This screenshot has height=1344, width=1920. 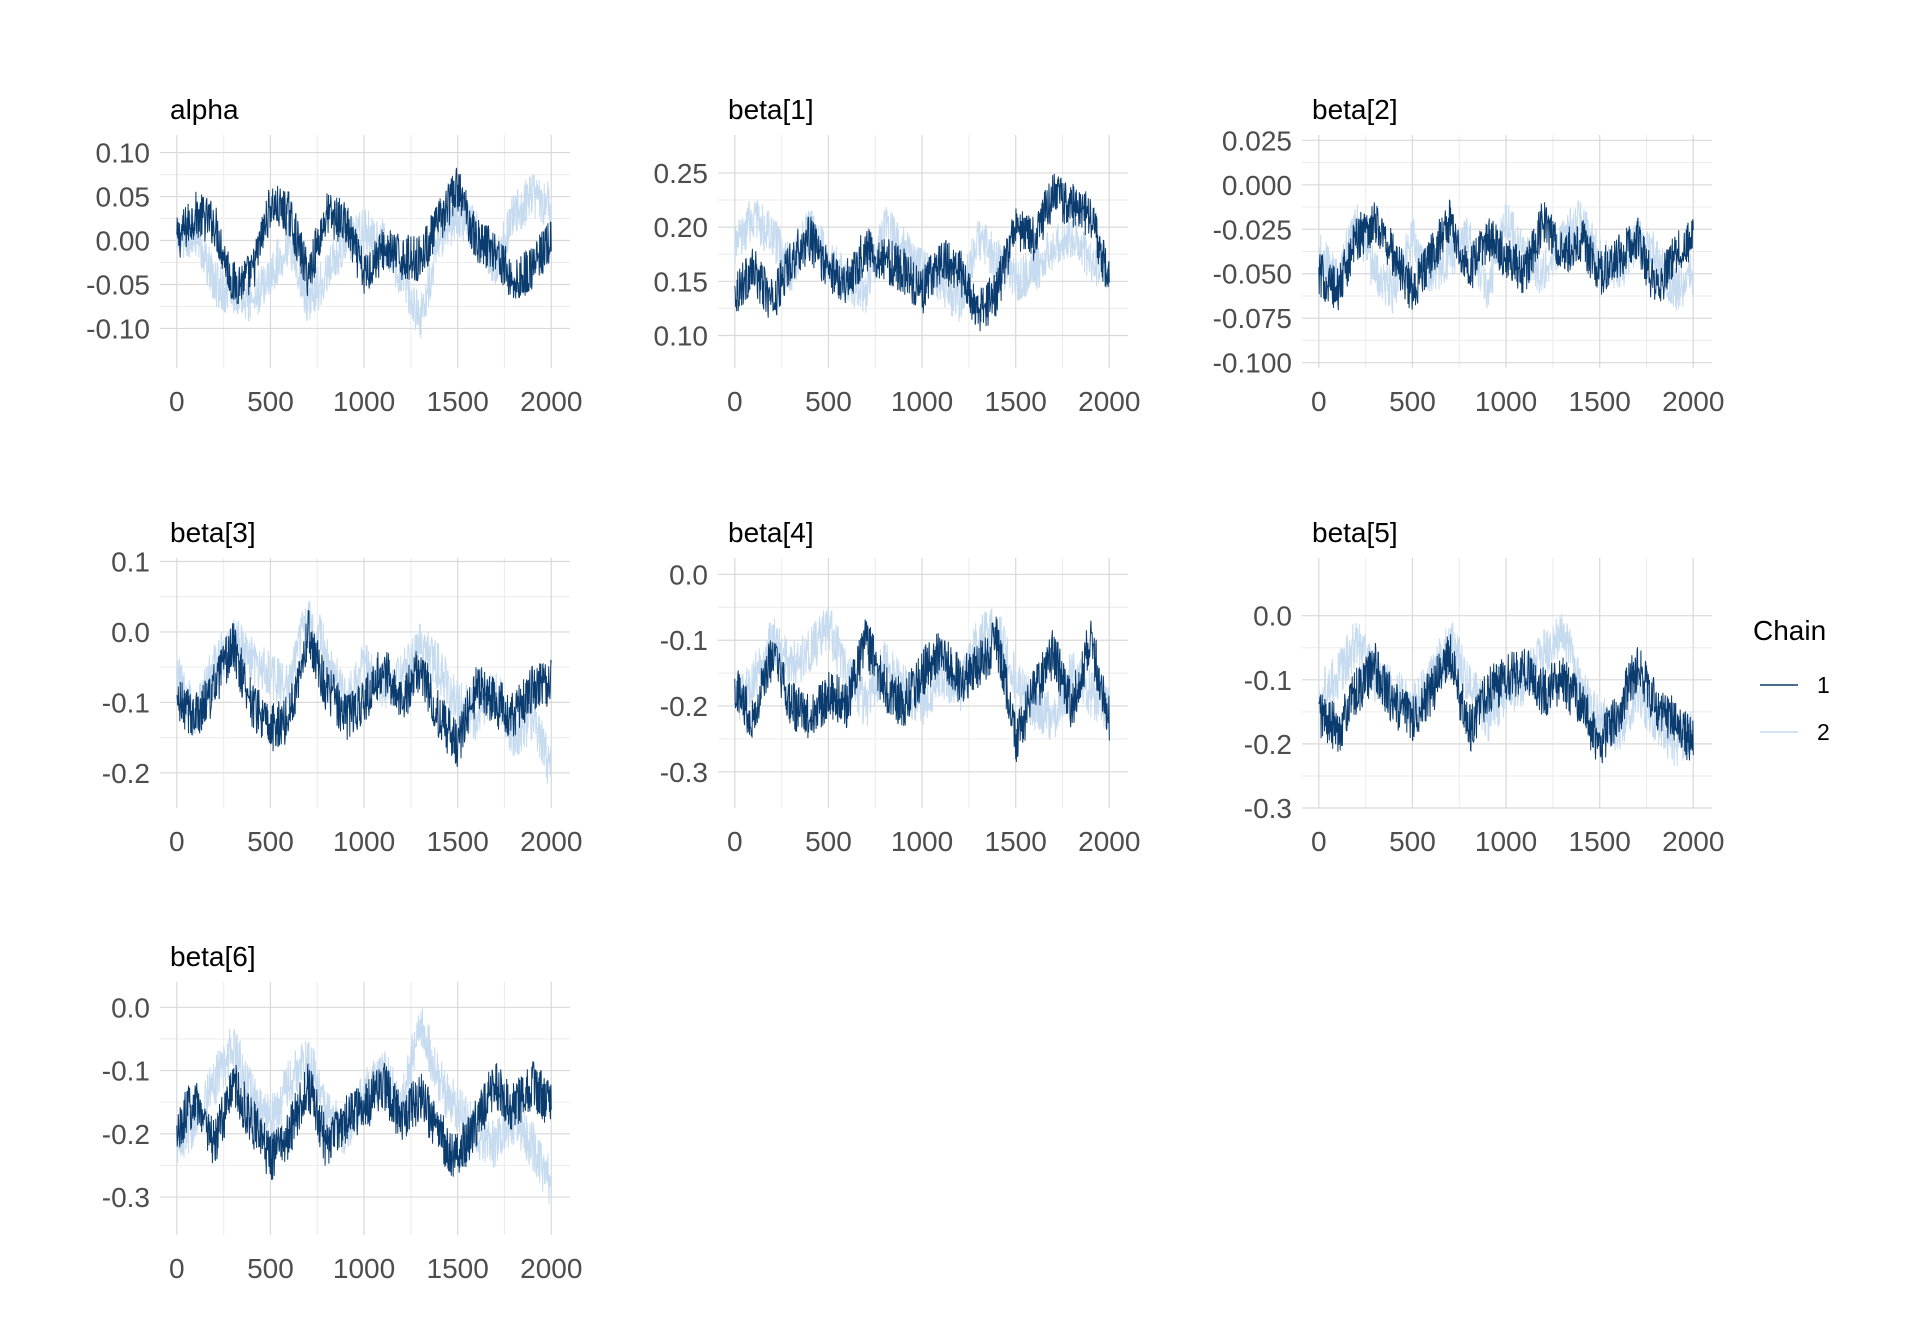 What do you see at coordinates (1355, 532) in the screenshot?
I see `panel-title: beta[5]` at bounding box center [1355, 532].